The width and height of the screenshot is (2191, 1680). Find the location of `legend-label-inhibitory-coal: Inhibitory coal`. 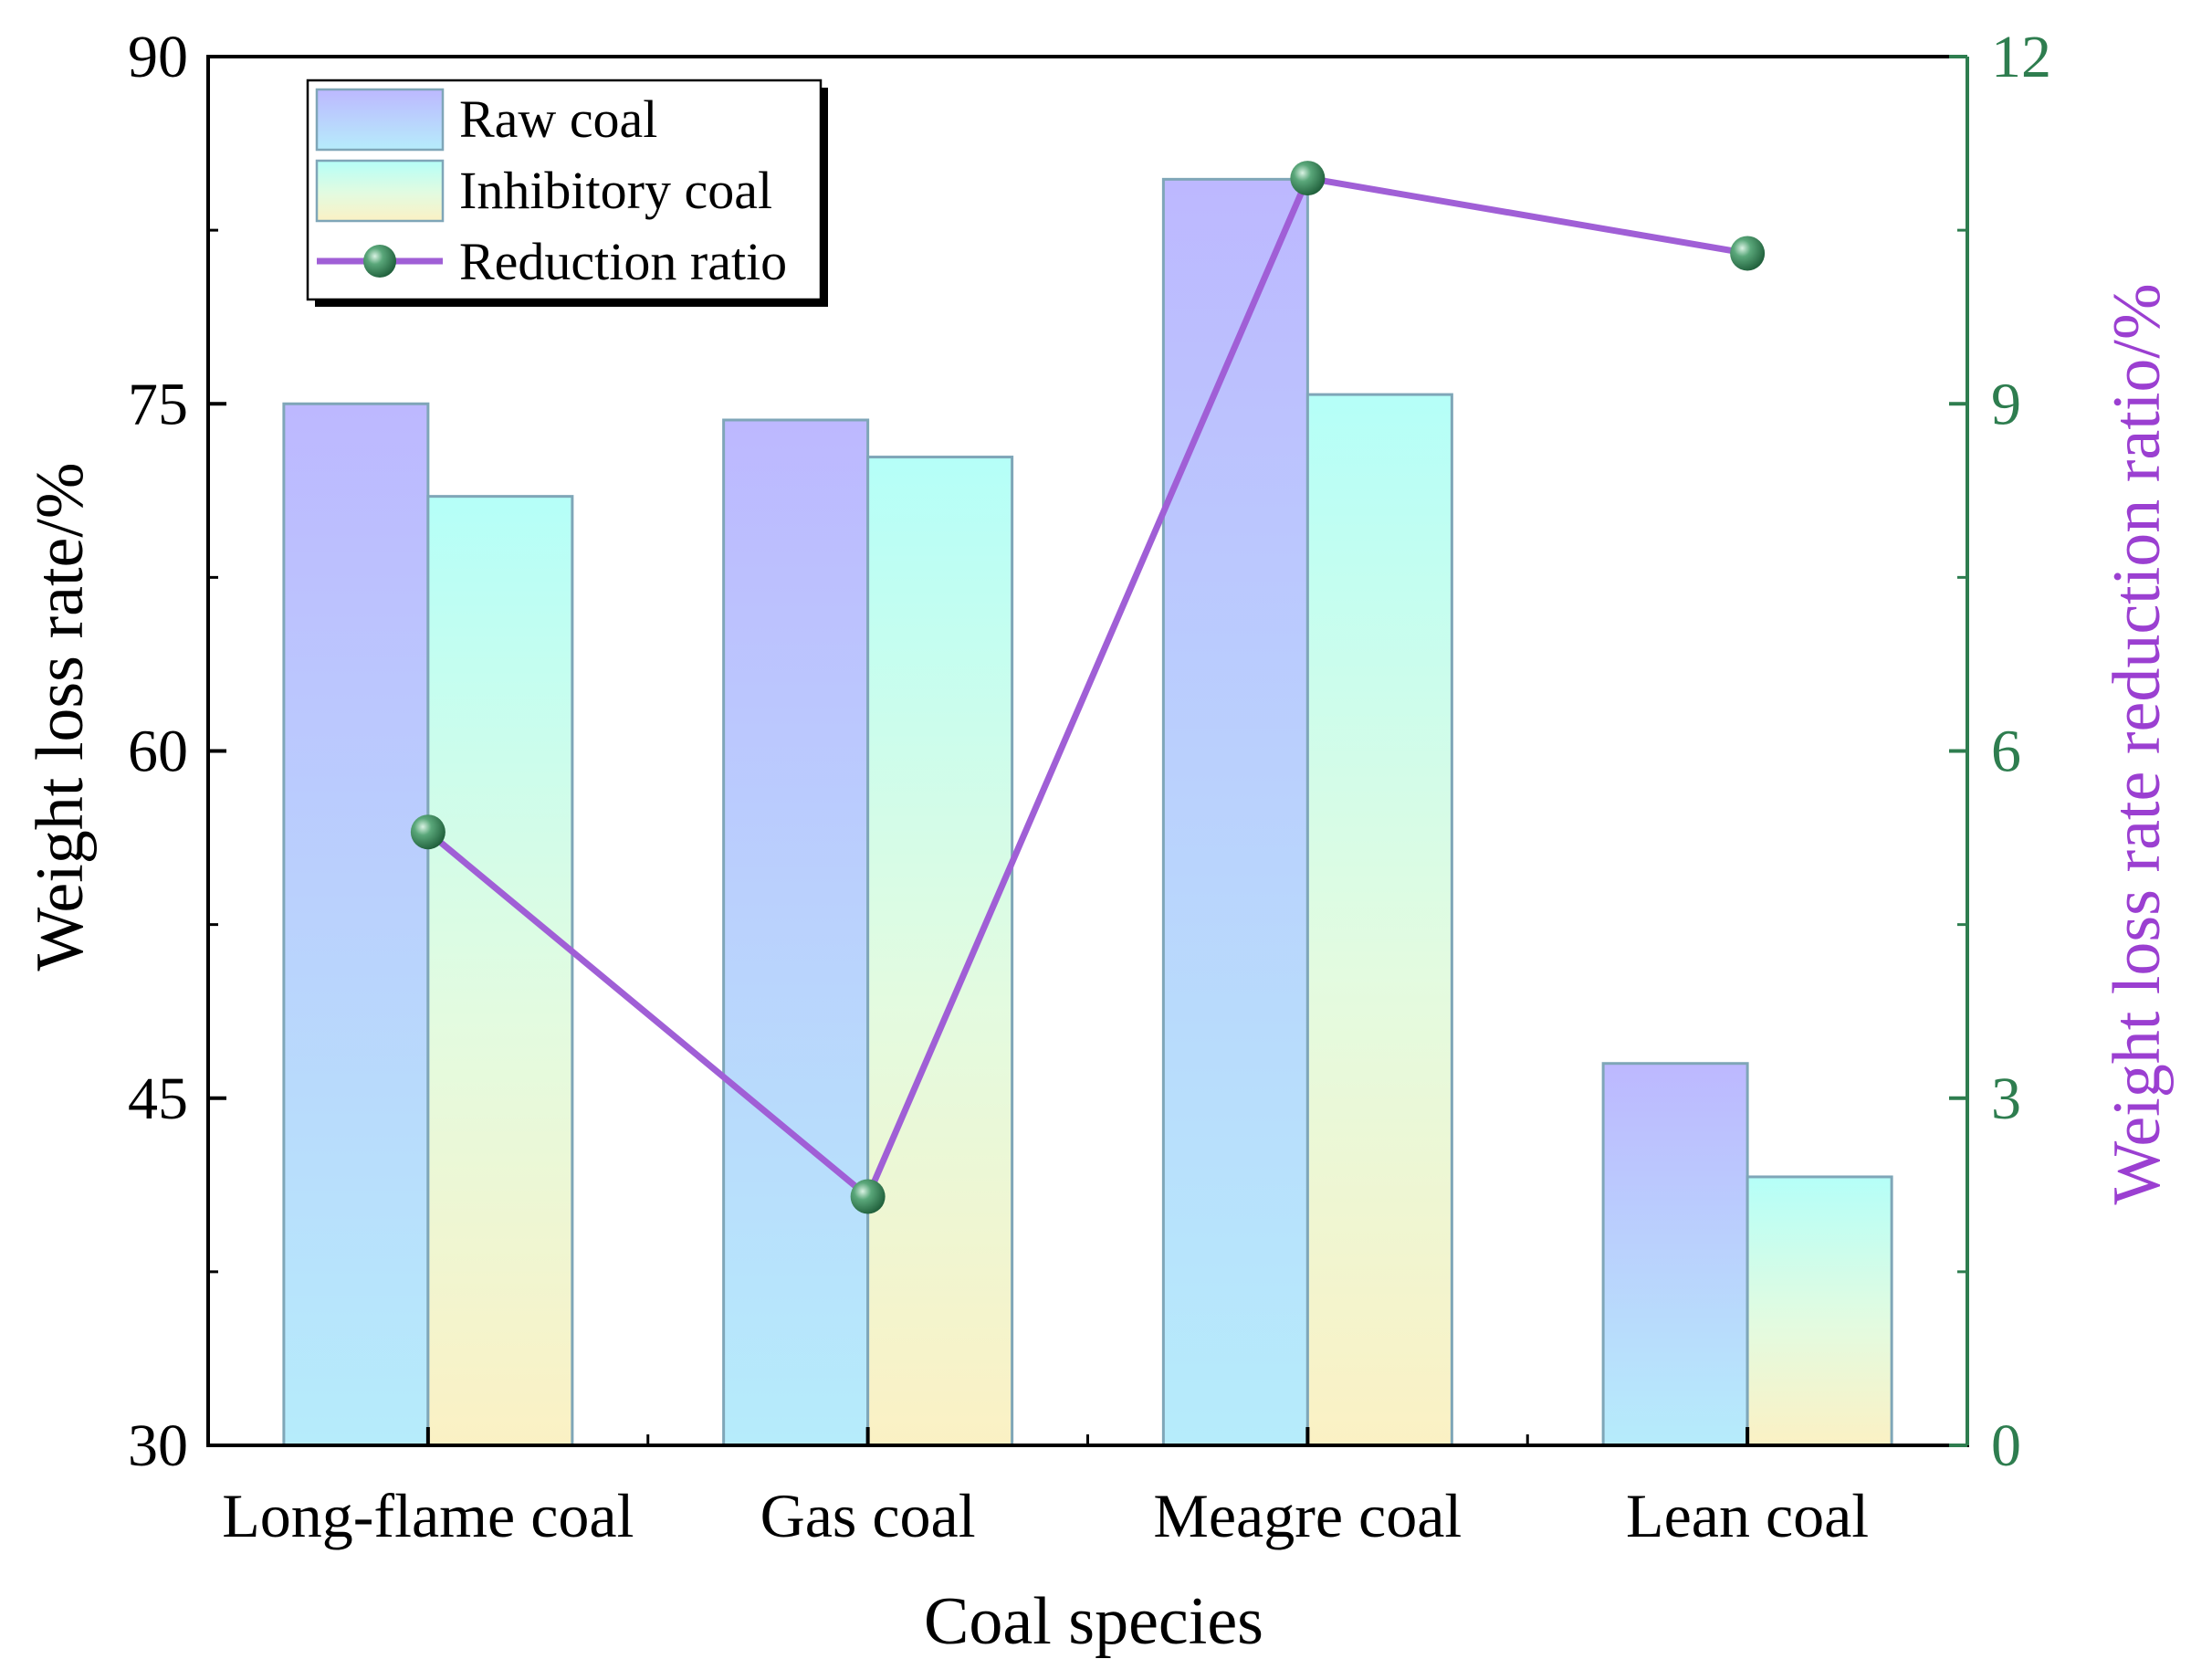

legend-label-inhibitory-coal: Inhibitory coal is located at coordinates (615, 190).